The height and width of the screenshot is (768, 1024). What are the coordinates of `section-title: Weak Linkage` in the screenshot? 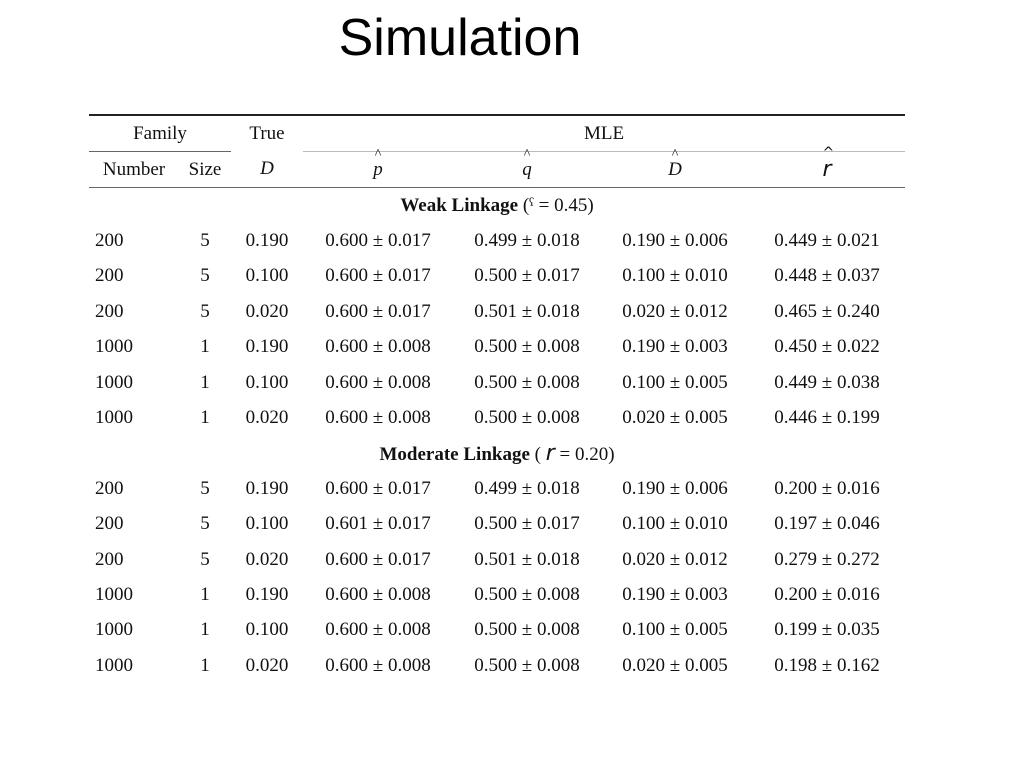 It's located at (459, 205).